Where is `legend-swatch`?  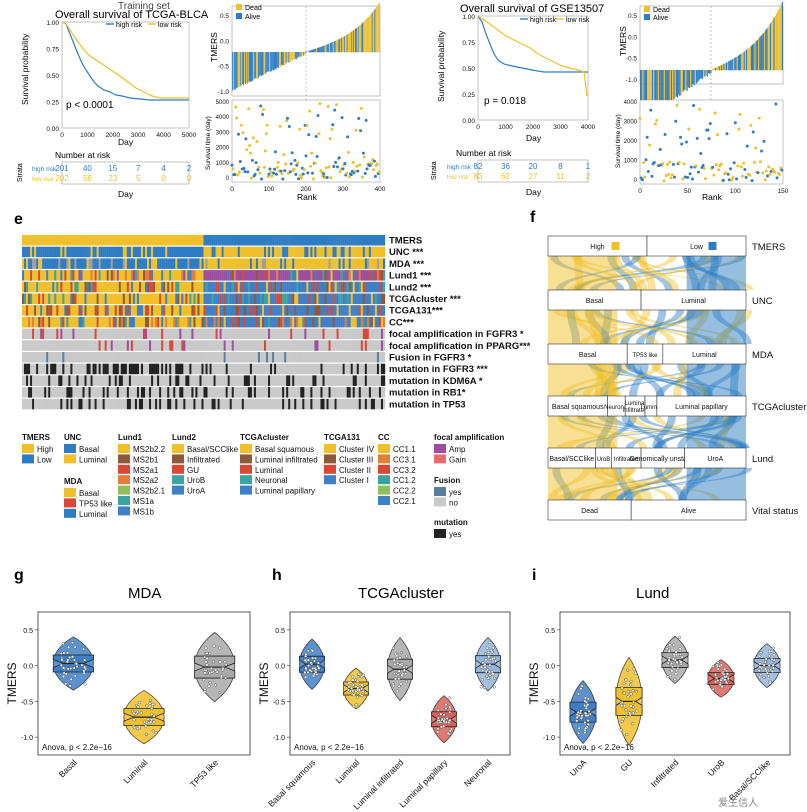 legend-swatch is located at coordinates (246, 490).